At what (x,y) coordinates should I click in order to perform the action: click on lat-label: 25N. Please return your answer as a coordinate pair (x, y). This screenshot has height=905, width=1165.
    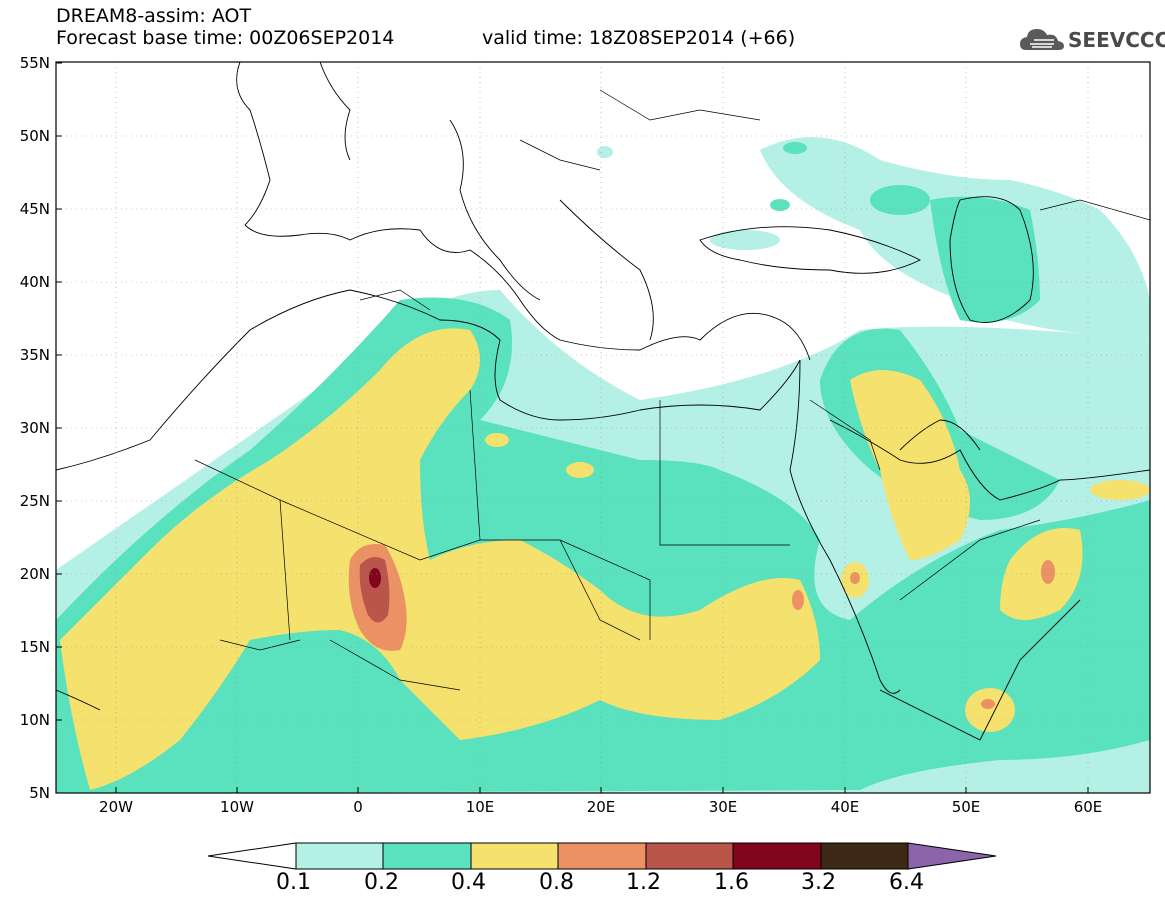
    Looking at the image, I should click on (35, 501).